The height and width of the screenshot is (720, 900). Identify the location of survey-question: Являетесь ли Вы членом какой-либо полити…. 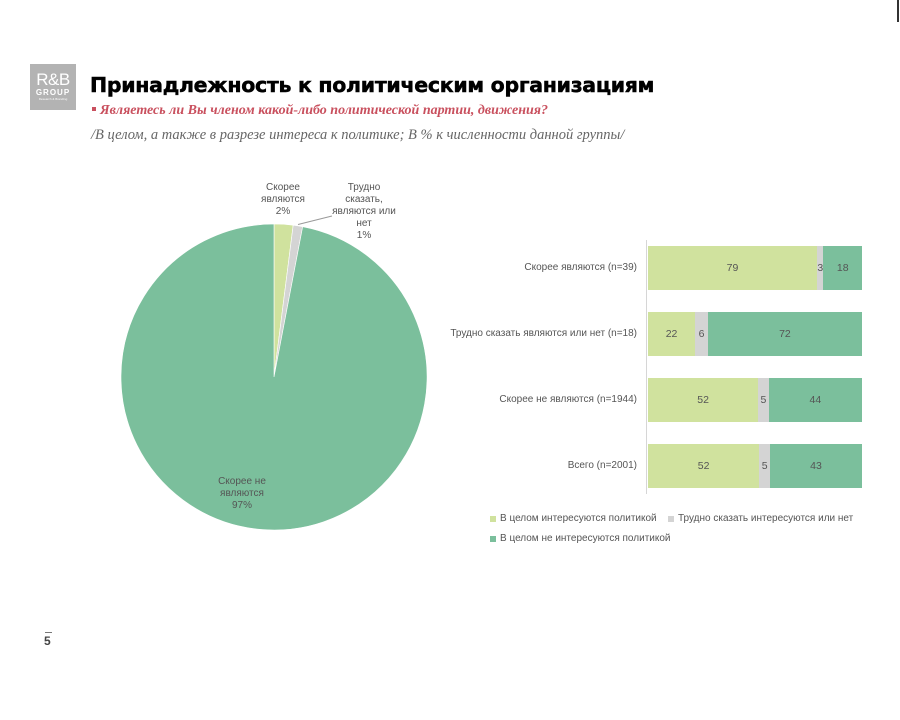
(320, 111).